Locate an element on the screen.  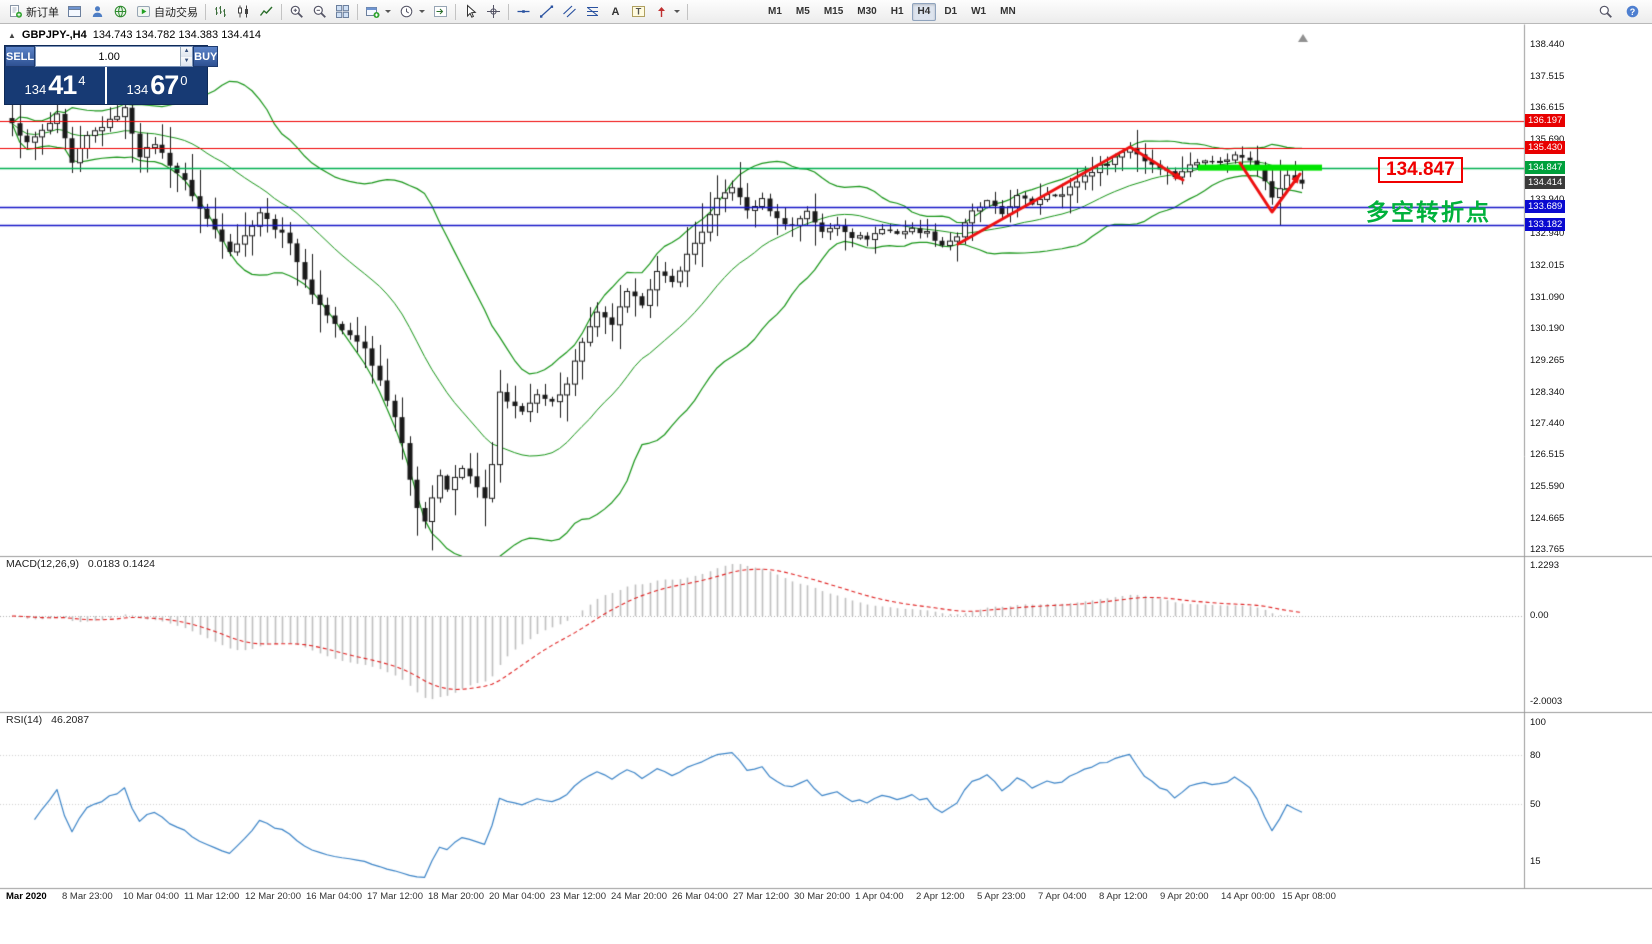
toolbar: 新订单 自动交易 A T M1 M5 M15 M30 H1 H4 D1 W1 MN ? is located at coordinates (826, 12).